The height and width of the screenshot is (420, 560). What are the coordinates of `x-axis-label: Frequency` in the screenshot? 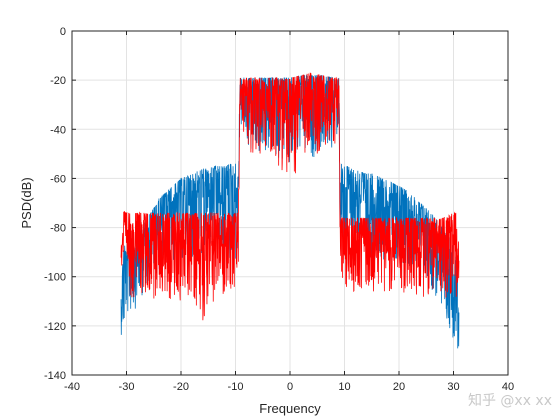 It's located at (290, 408).